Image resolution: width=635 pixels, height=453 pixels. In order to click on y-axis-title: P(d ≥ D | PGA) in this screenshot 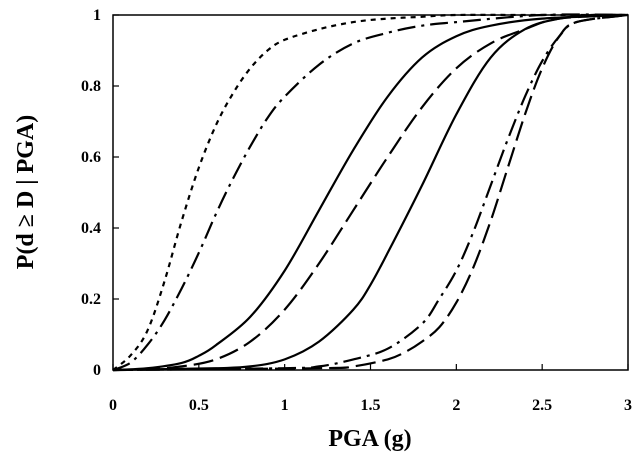, I will do `click(26, 192)`.